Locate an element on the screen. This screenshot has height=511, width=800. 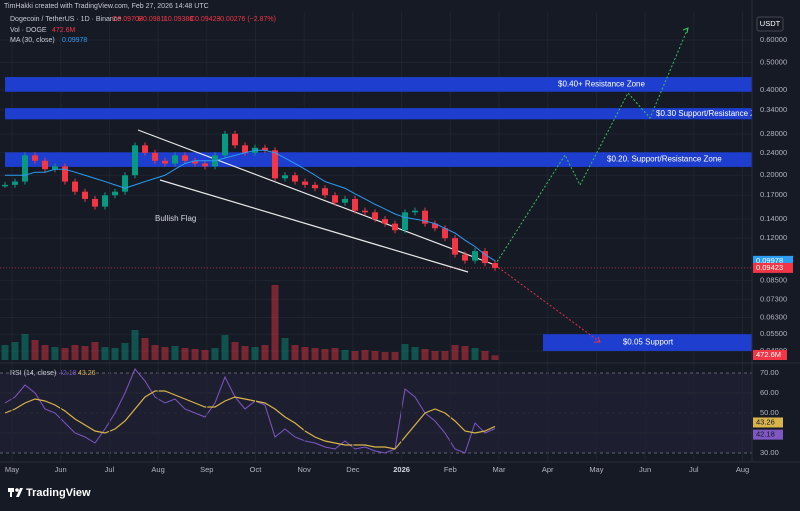
price-tag is located at coordinates (773, 260).